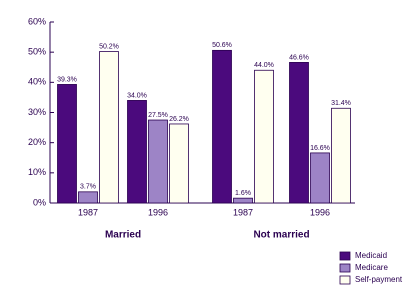  I want to click on y-tick-label: 20%, so click(37, 142).